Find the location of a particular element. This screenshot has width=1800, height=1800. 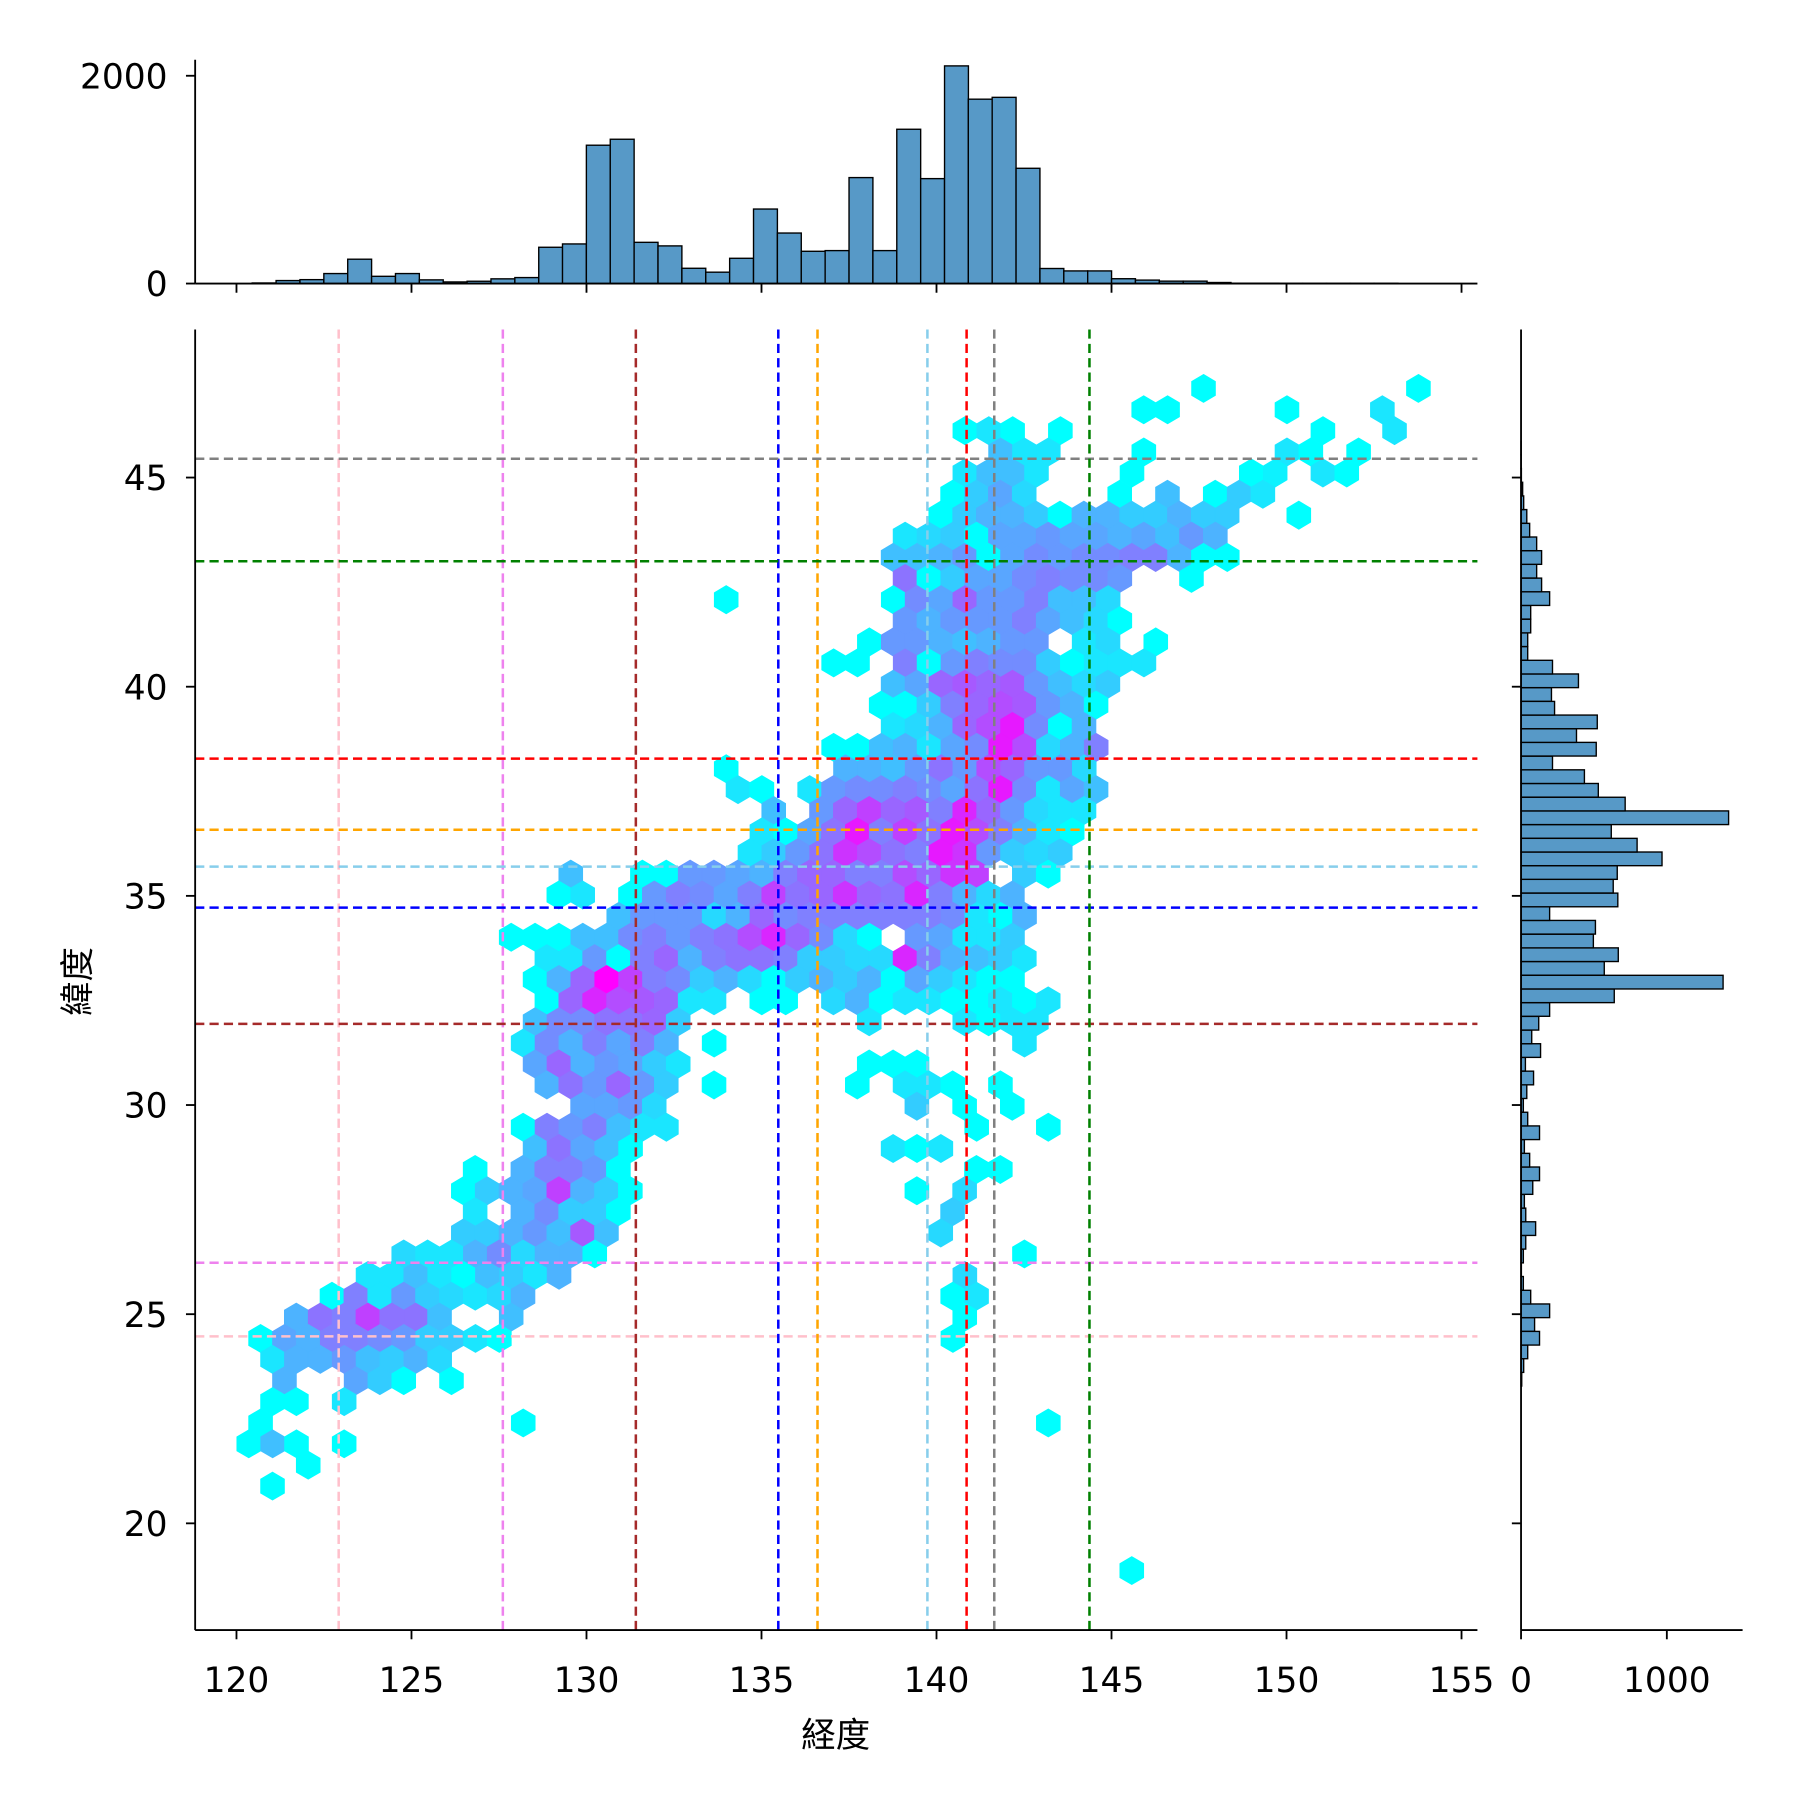

x-axis-label: 経度 is located at coordinates (835, 1736).